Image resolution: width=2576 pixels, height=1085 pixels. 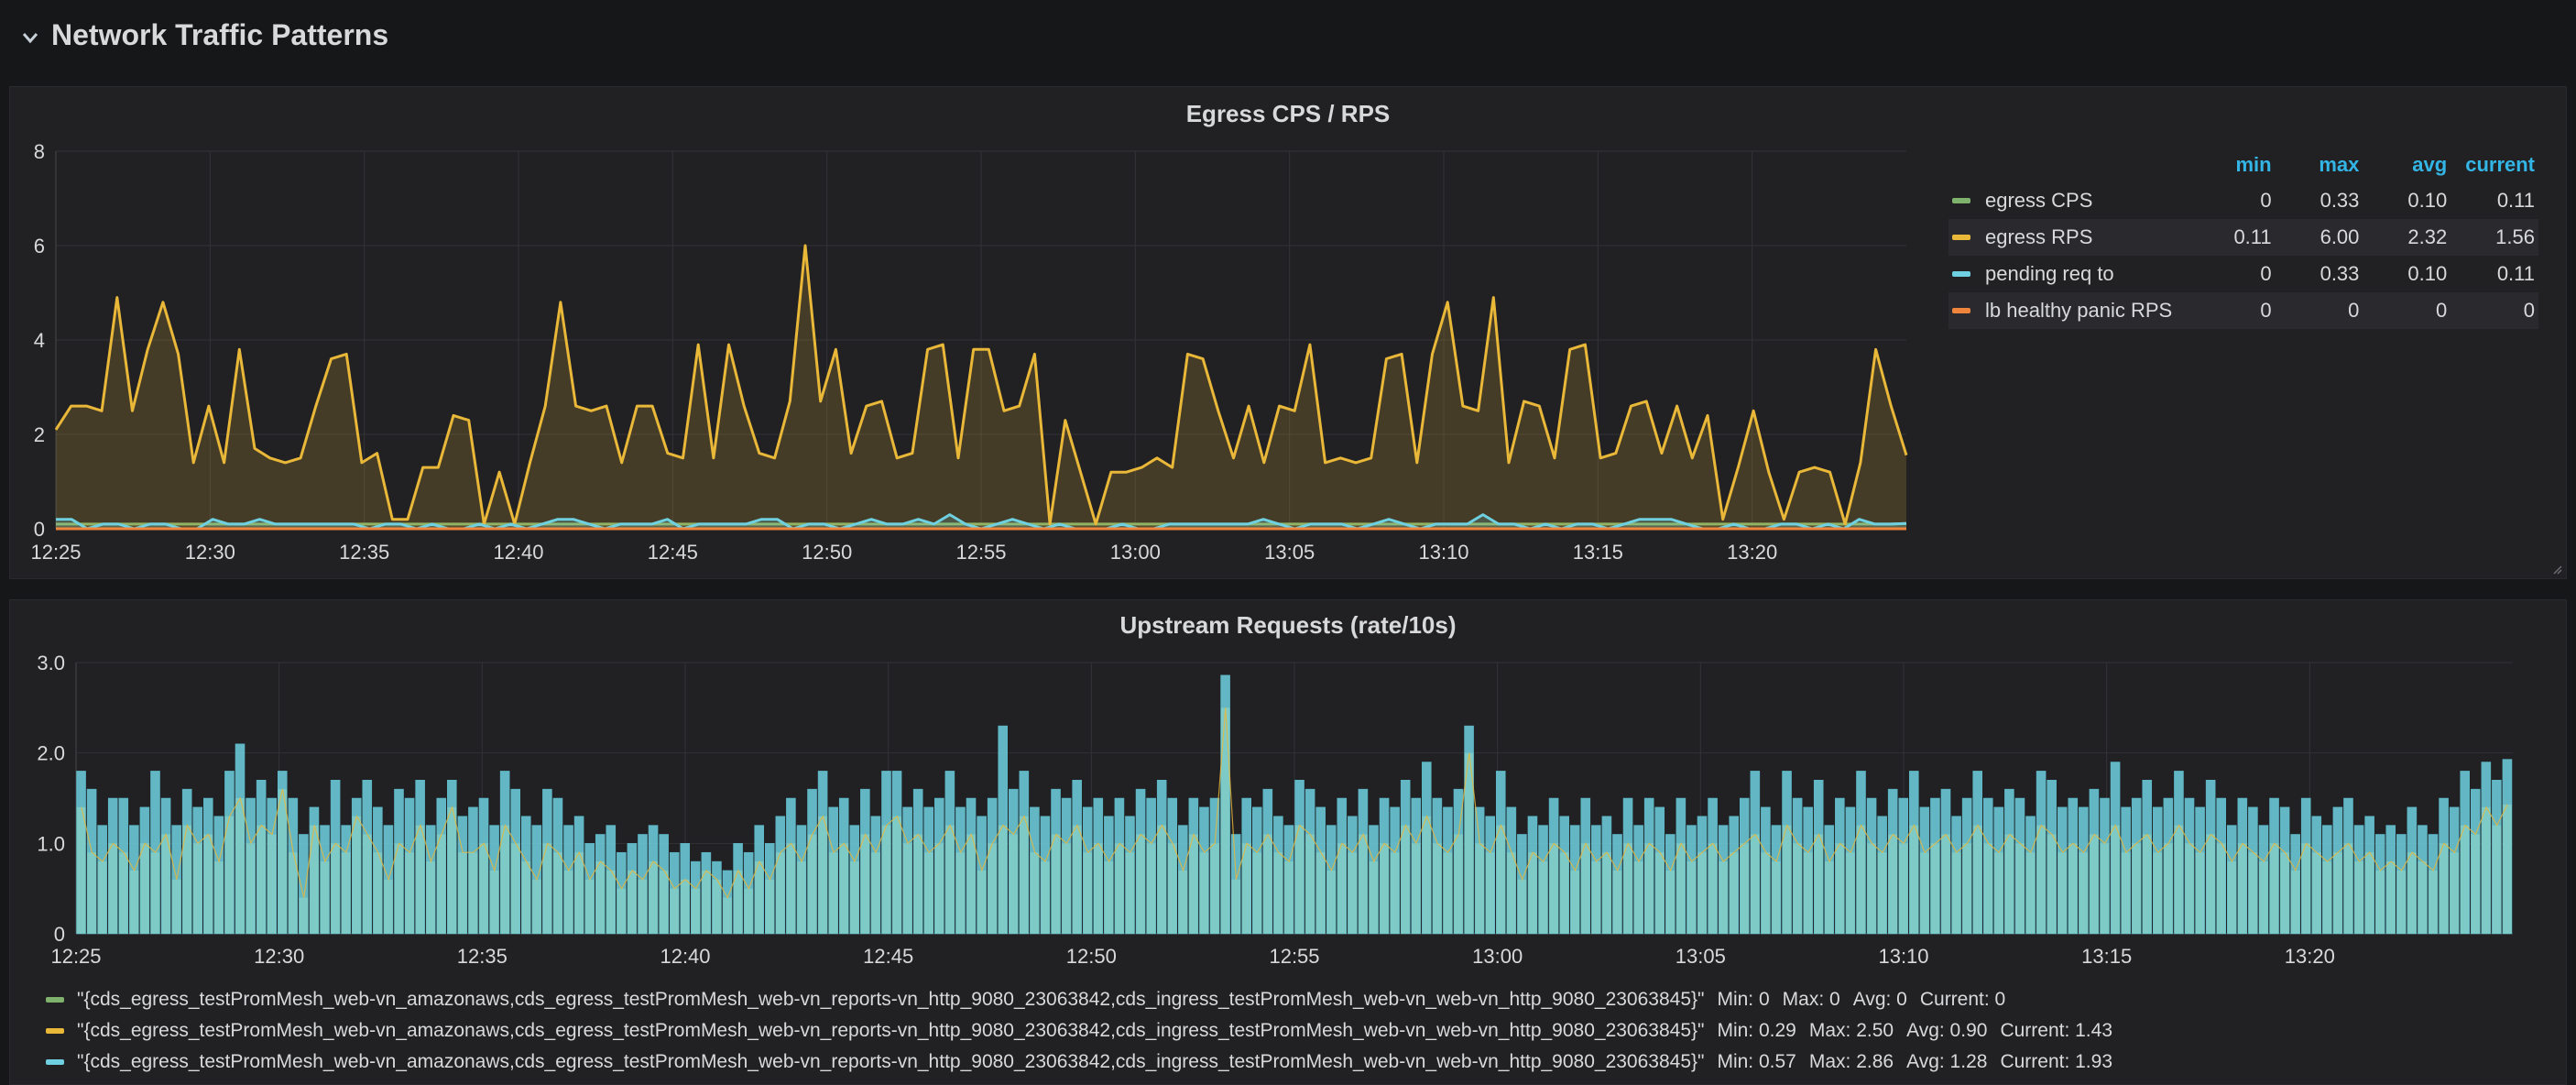 I want to click on legend-max: Max: 2.86, so click(x=1851, y=1061).